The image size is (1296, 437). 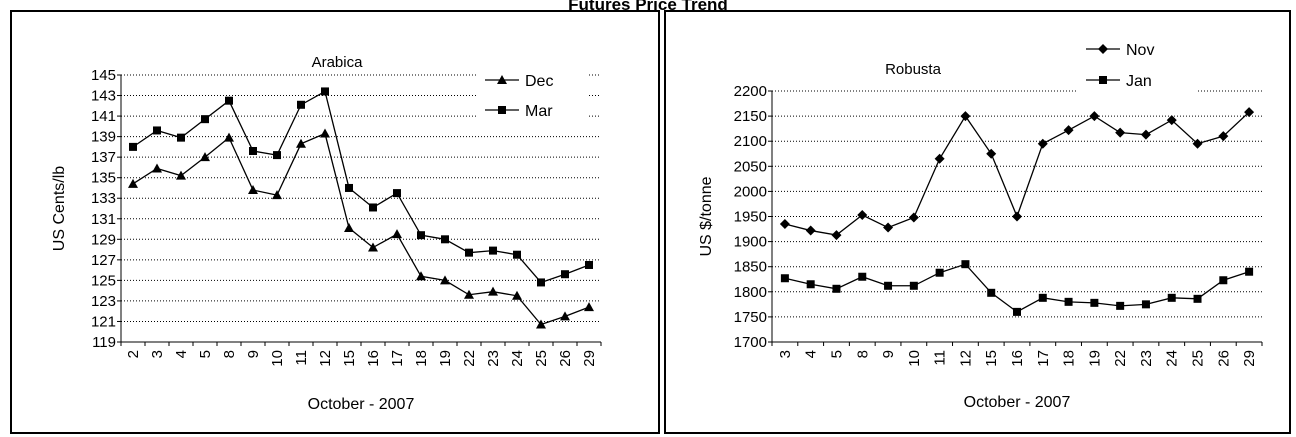 I want to click on y-tick-label: 119, so click(x=104, y=342).